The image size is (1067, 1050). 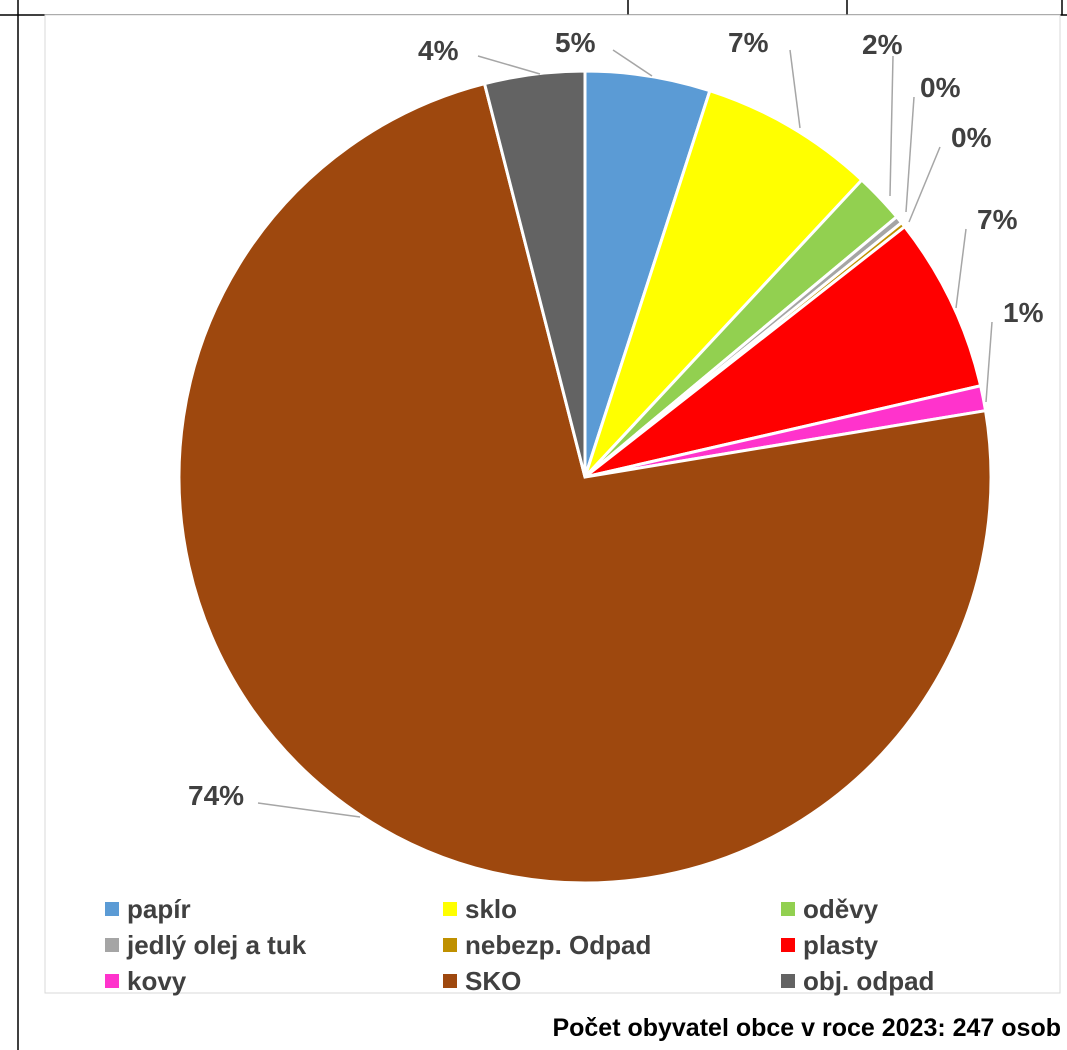 I want to click on legend-item-jedly-olej-a-tuk: jedlý olej a tuk, so click(x=216, y=945).